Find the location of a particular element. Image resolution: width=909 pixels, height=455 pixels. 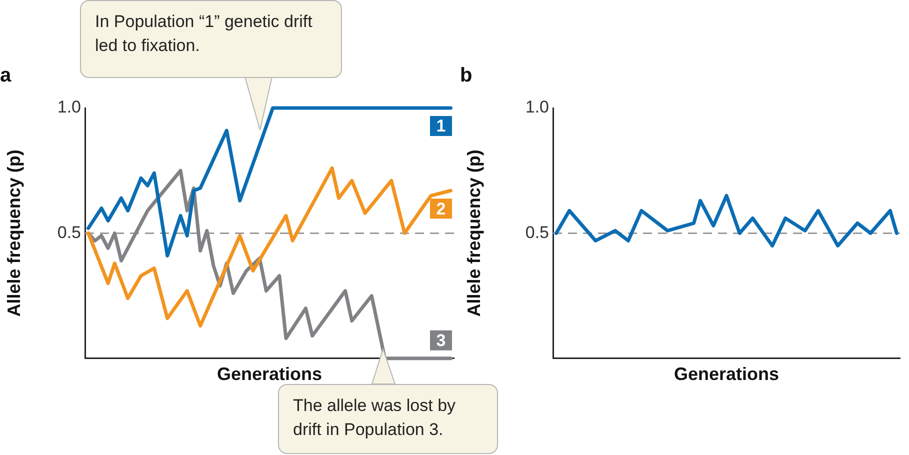

series-label: 3 is located at coordinates (441, 340).